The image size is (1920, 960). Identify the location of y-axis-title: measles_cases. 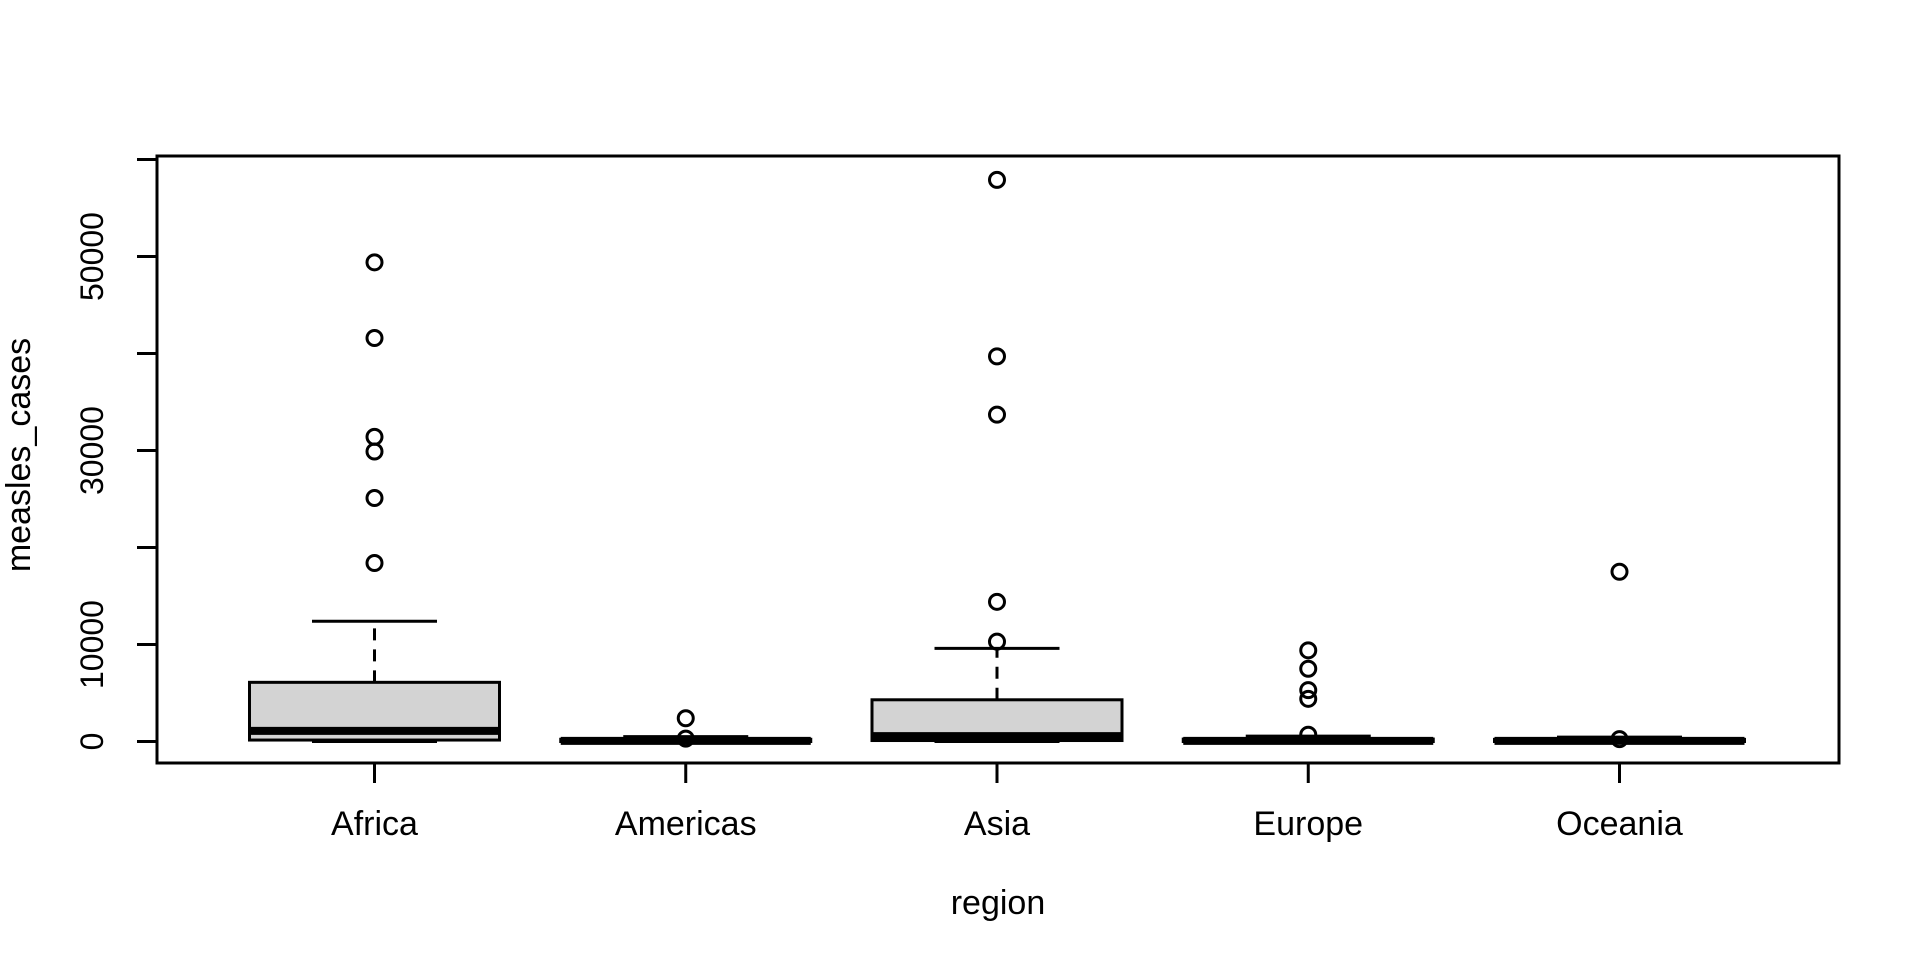
(19, 455).